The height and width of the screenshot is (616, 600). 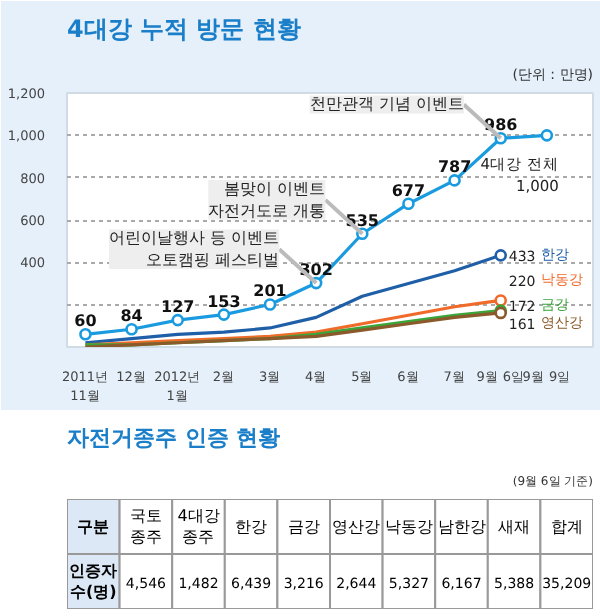 What do you see at coordinates (194, 249) in the screenshot?
I see `annotation: 어린이날행사 등 이벤트 오토캠핑 페스티벌` at bounding box center [194, 249].